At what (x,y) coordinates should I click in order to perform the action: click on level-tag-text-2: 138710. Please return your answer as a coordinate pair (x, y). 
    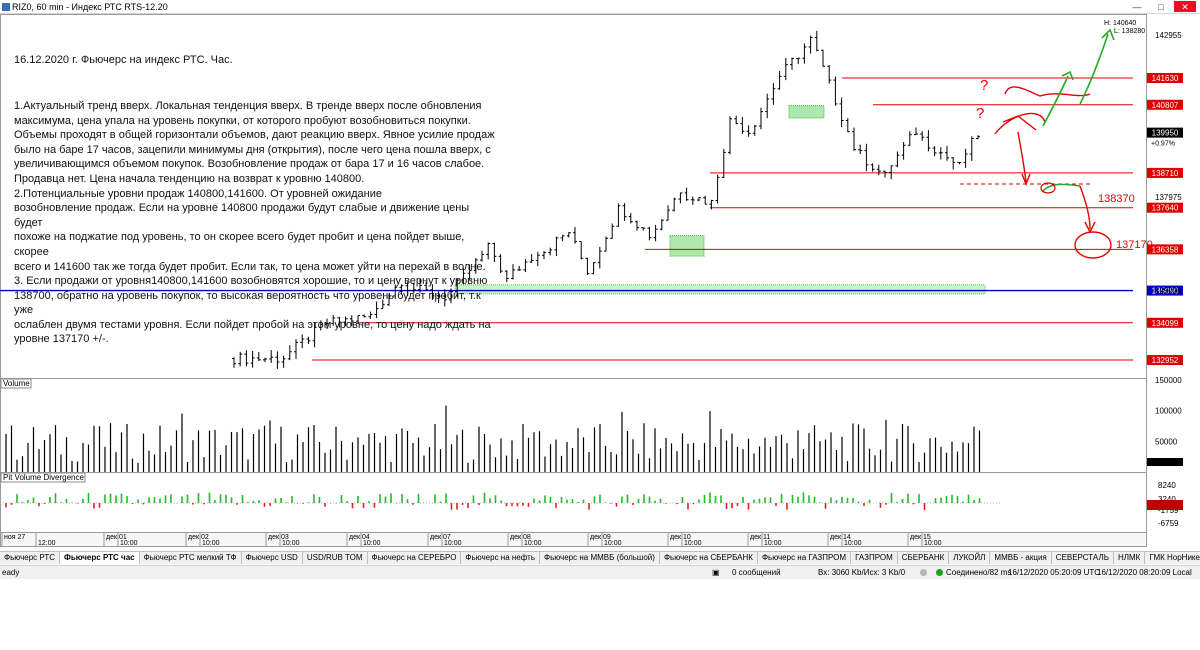
    Looking at the image, I should click on (1165, 173).